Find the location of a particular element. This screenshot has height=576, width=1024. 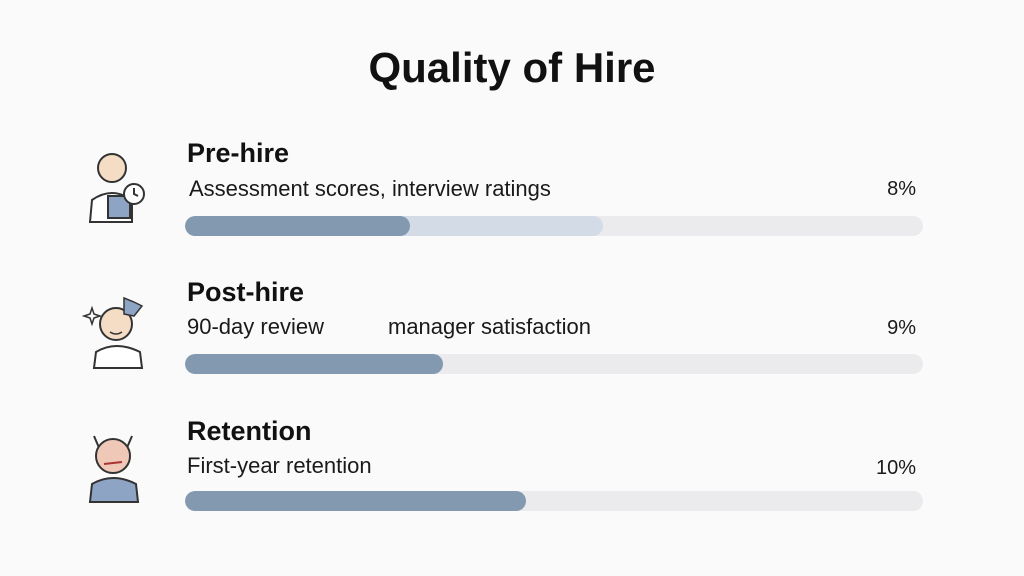

title: Quality of Hire is located at coordinates (512, 67).